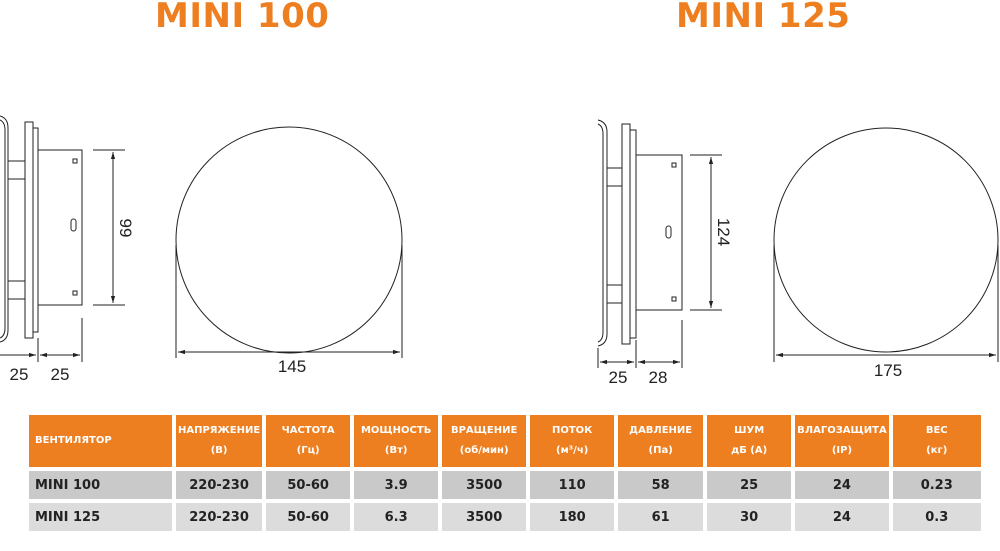 The image size is (1000, 551). What do you see at coordinates (572, 441) in the screenshot?
I see `header-airflow: ПОТОК (м³/ч)` at bounding box center [572, 441].